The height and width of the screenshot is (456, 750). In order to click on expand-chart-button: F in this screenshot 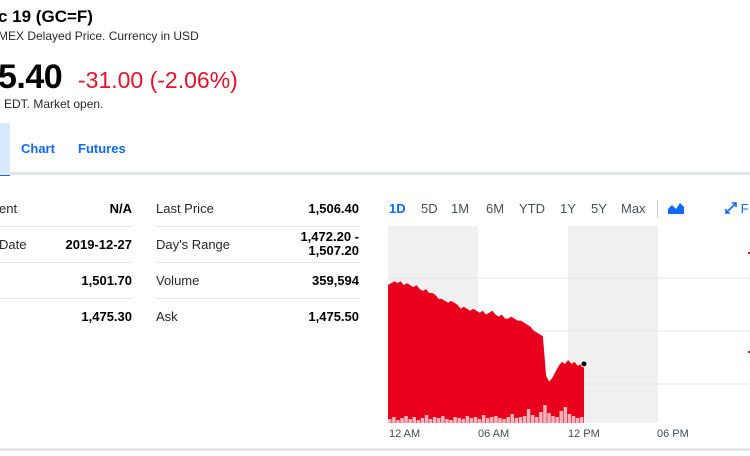, I will do `click(737, 208)`.